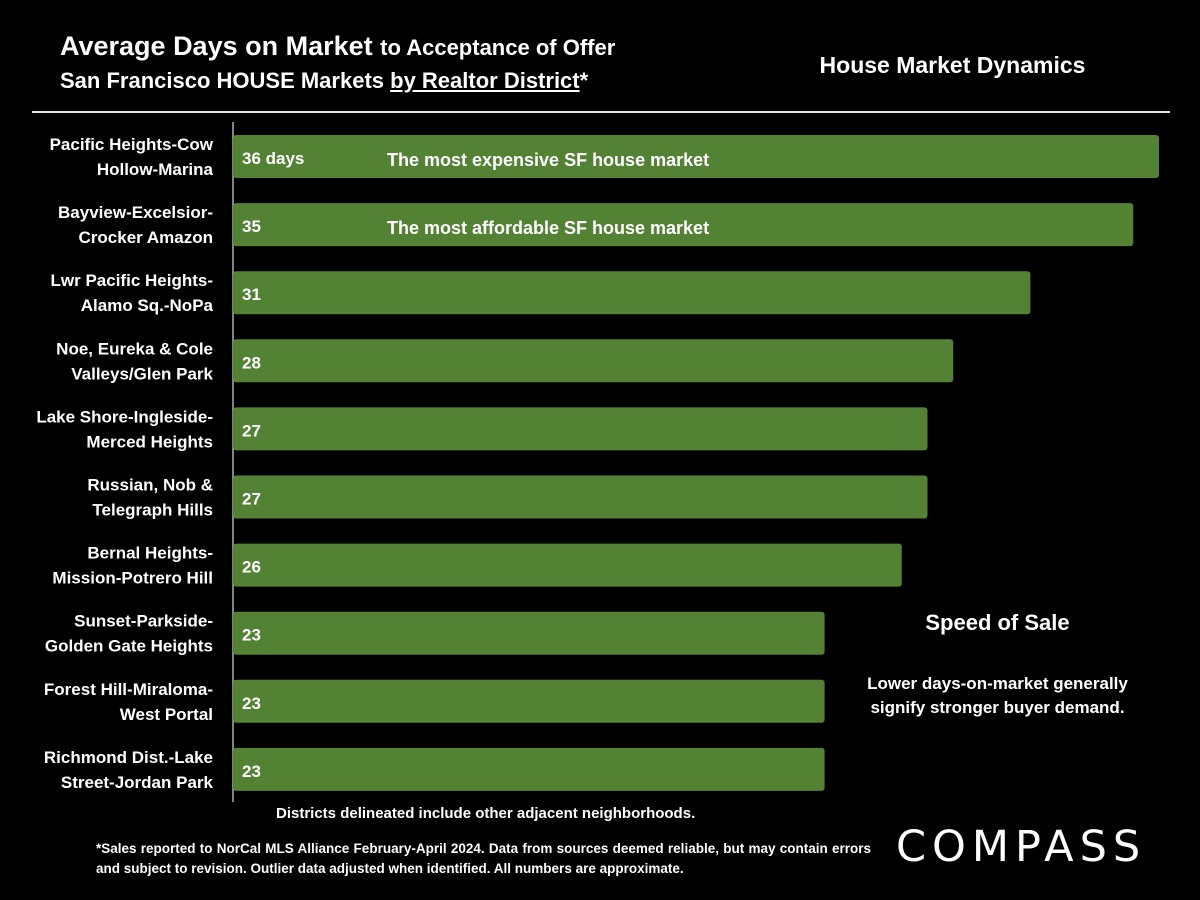  What do you see at coordinates (132, 280) in the screenshot?
I see `category-label: Lwr Pacific Heights-` at bounding box center [132, 280].